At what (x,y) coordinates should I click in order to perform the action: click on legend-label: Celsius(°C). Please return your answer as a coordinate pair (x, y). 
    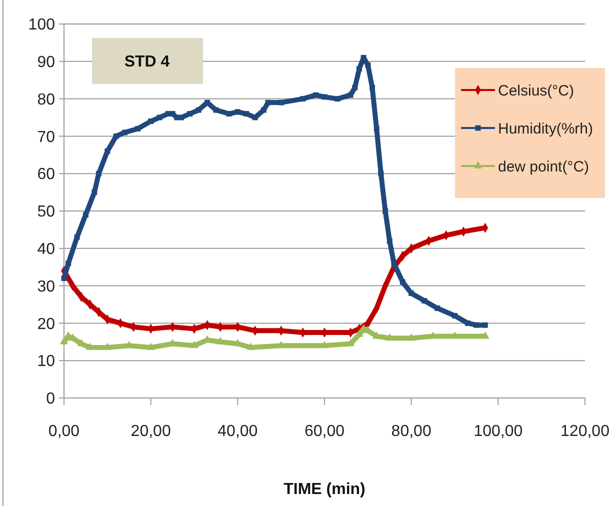
    Looking at the image, I should click on (536, 91).